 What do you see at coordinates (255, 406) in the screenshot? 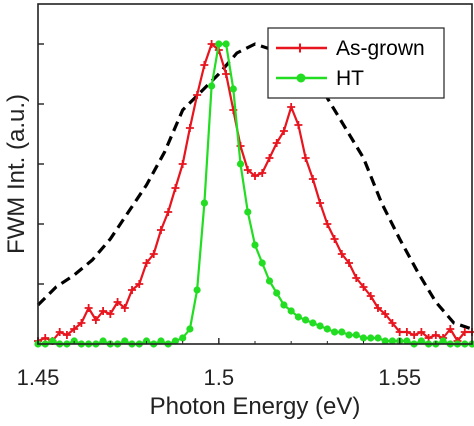
I see `x-axis-title: Photon Energy (eV)` at bounding box center [255, 406].